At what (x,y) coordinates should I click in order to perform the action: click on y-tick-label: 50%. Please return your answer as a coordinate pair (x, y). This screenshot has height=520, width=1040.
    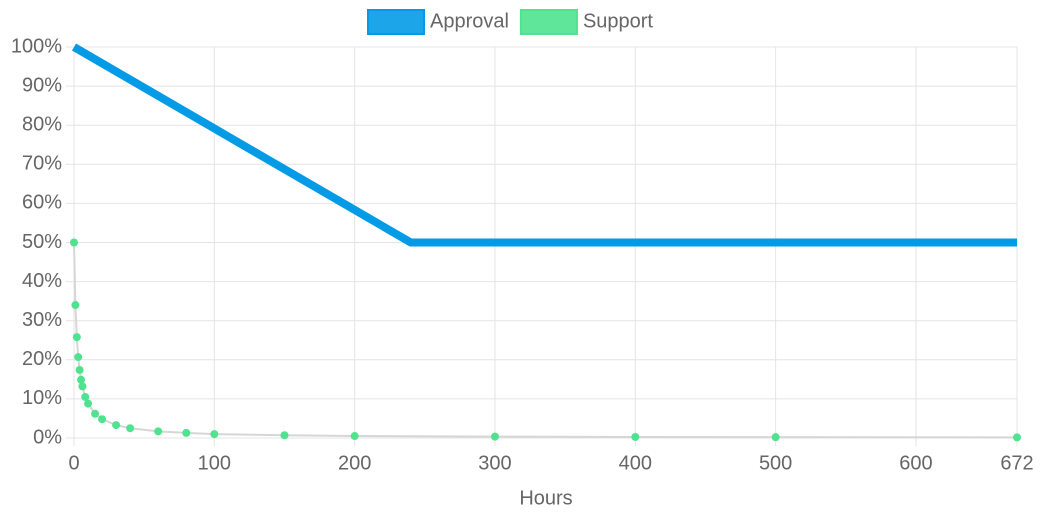
    Looking at the image, I should click on (42, 242).